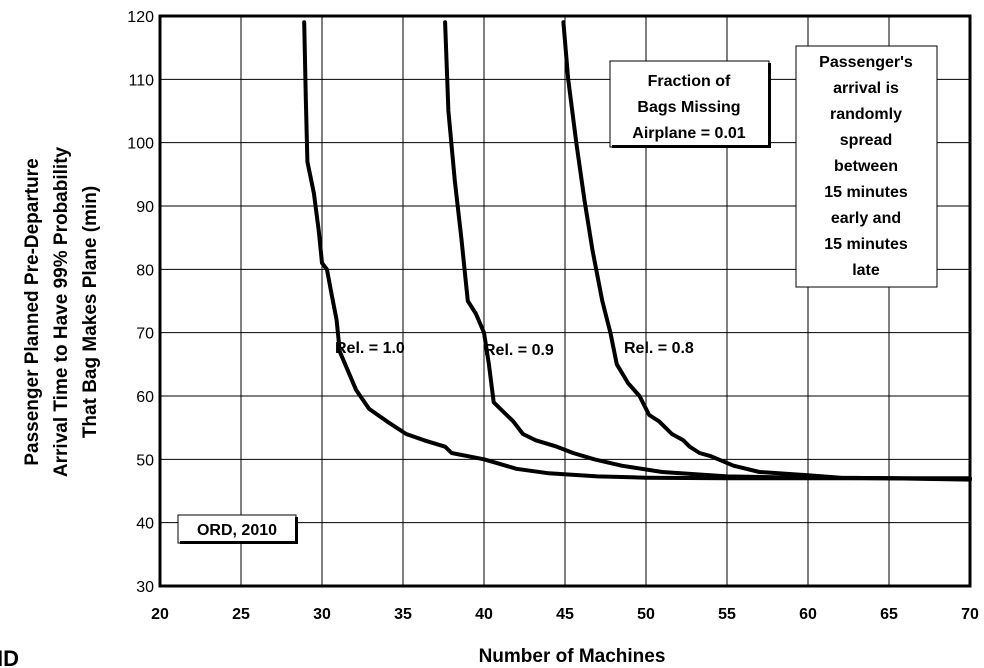 The height and width of the screenshot is (668, 984). Describe the element at coordinates (688, 133) in the screenshot. I see `fraction-annotation-line-3: Airplane = 0.01` at that location.